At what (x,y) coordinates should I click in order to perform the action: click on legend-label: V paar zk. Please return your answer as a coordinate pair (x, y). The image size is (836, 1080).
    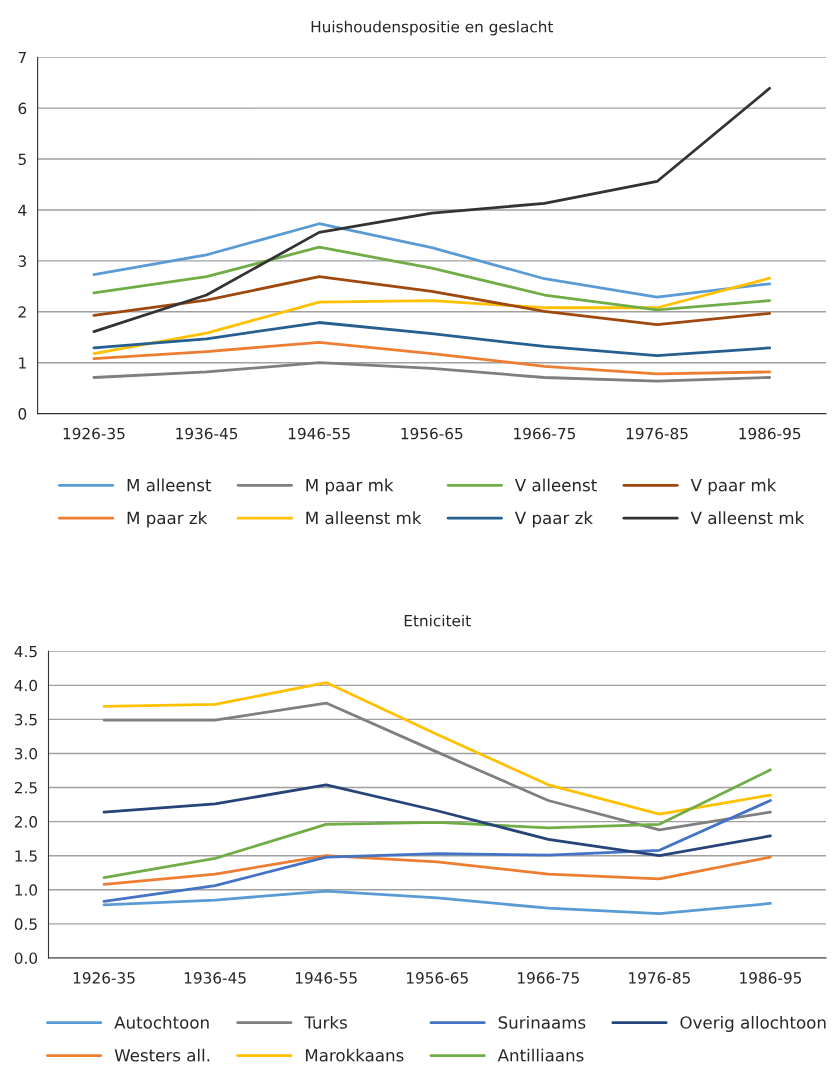
    Looking at the image, I should click on (553, 519).